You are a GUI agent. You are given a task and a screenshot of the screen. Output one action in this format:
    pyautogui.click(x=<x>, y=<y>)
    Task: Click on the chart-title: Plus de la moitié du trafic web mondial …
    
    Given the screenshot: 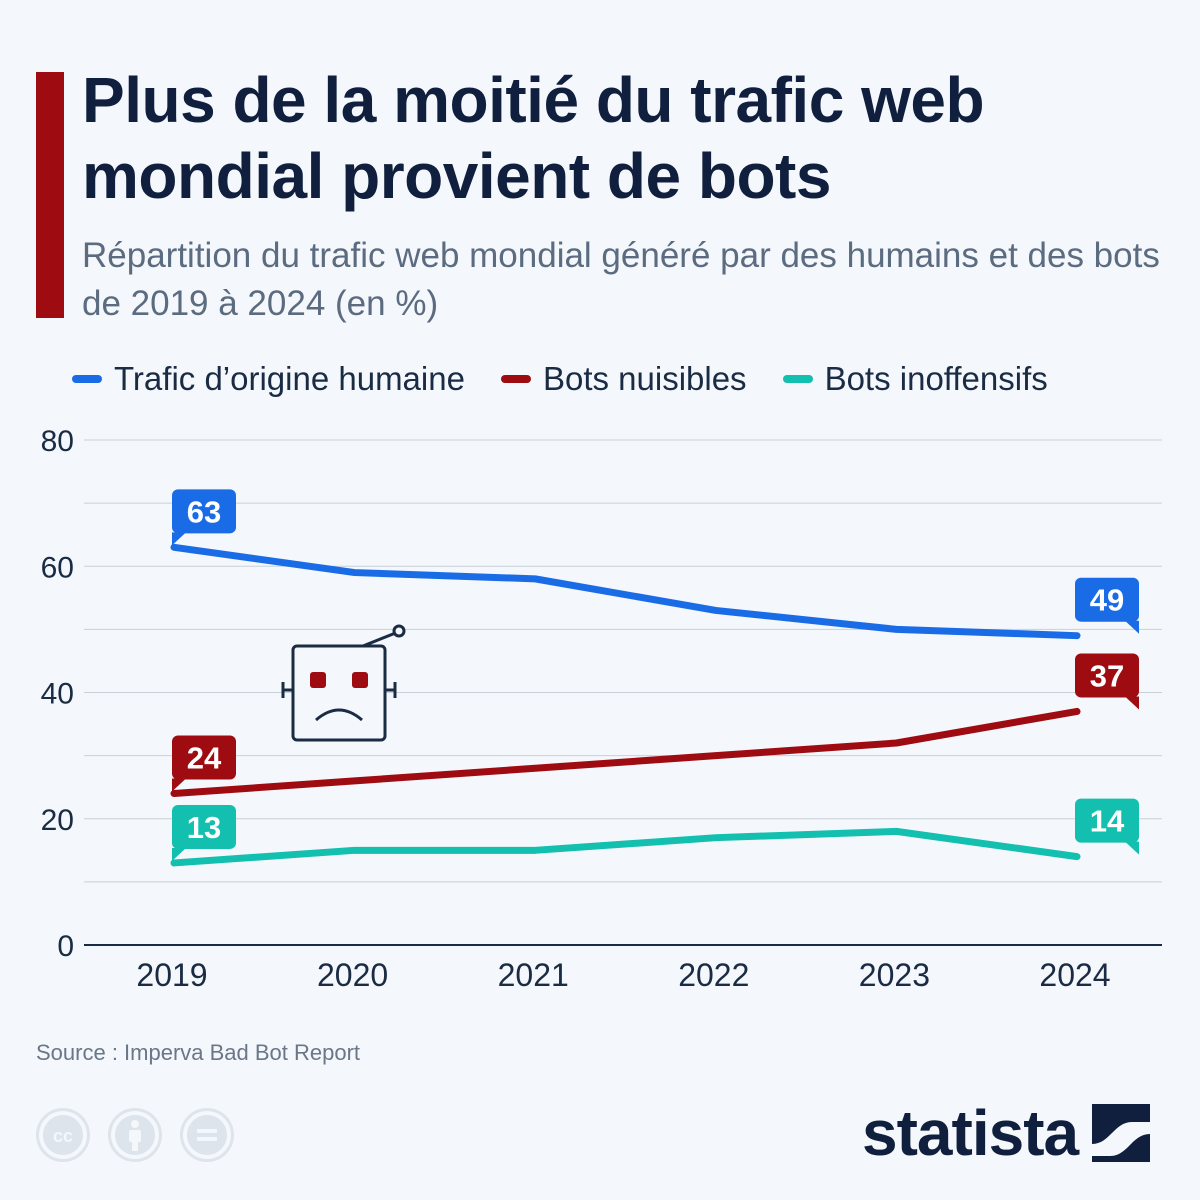 What is the action you would take?
    pyautogui.click(x=533, y=138)
    